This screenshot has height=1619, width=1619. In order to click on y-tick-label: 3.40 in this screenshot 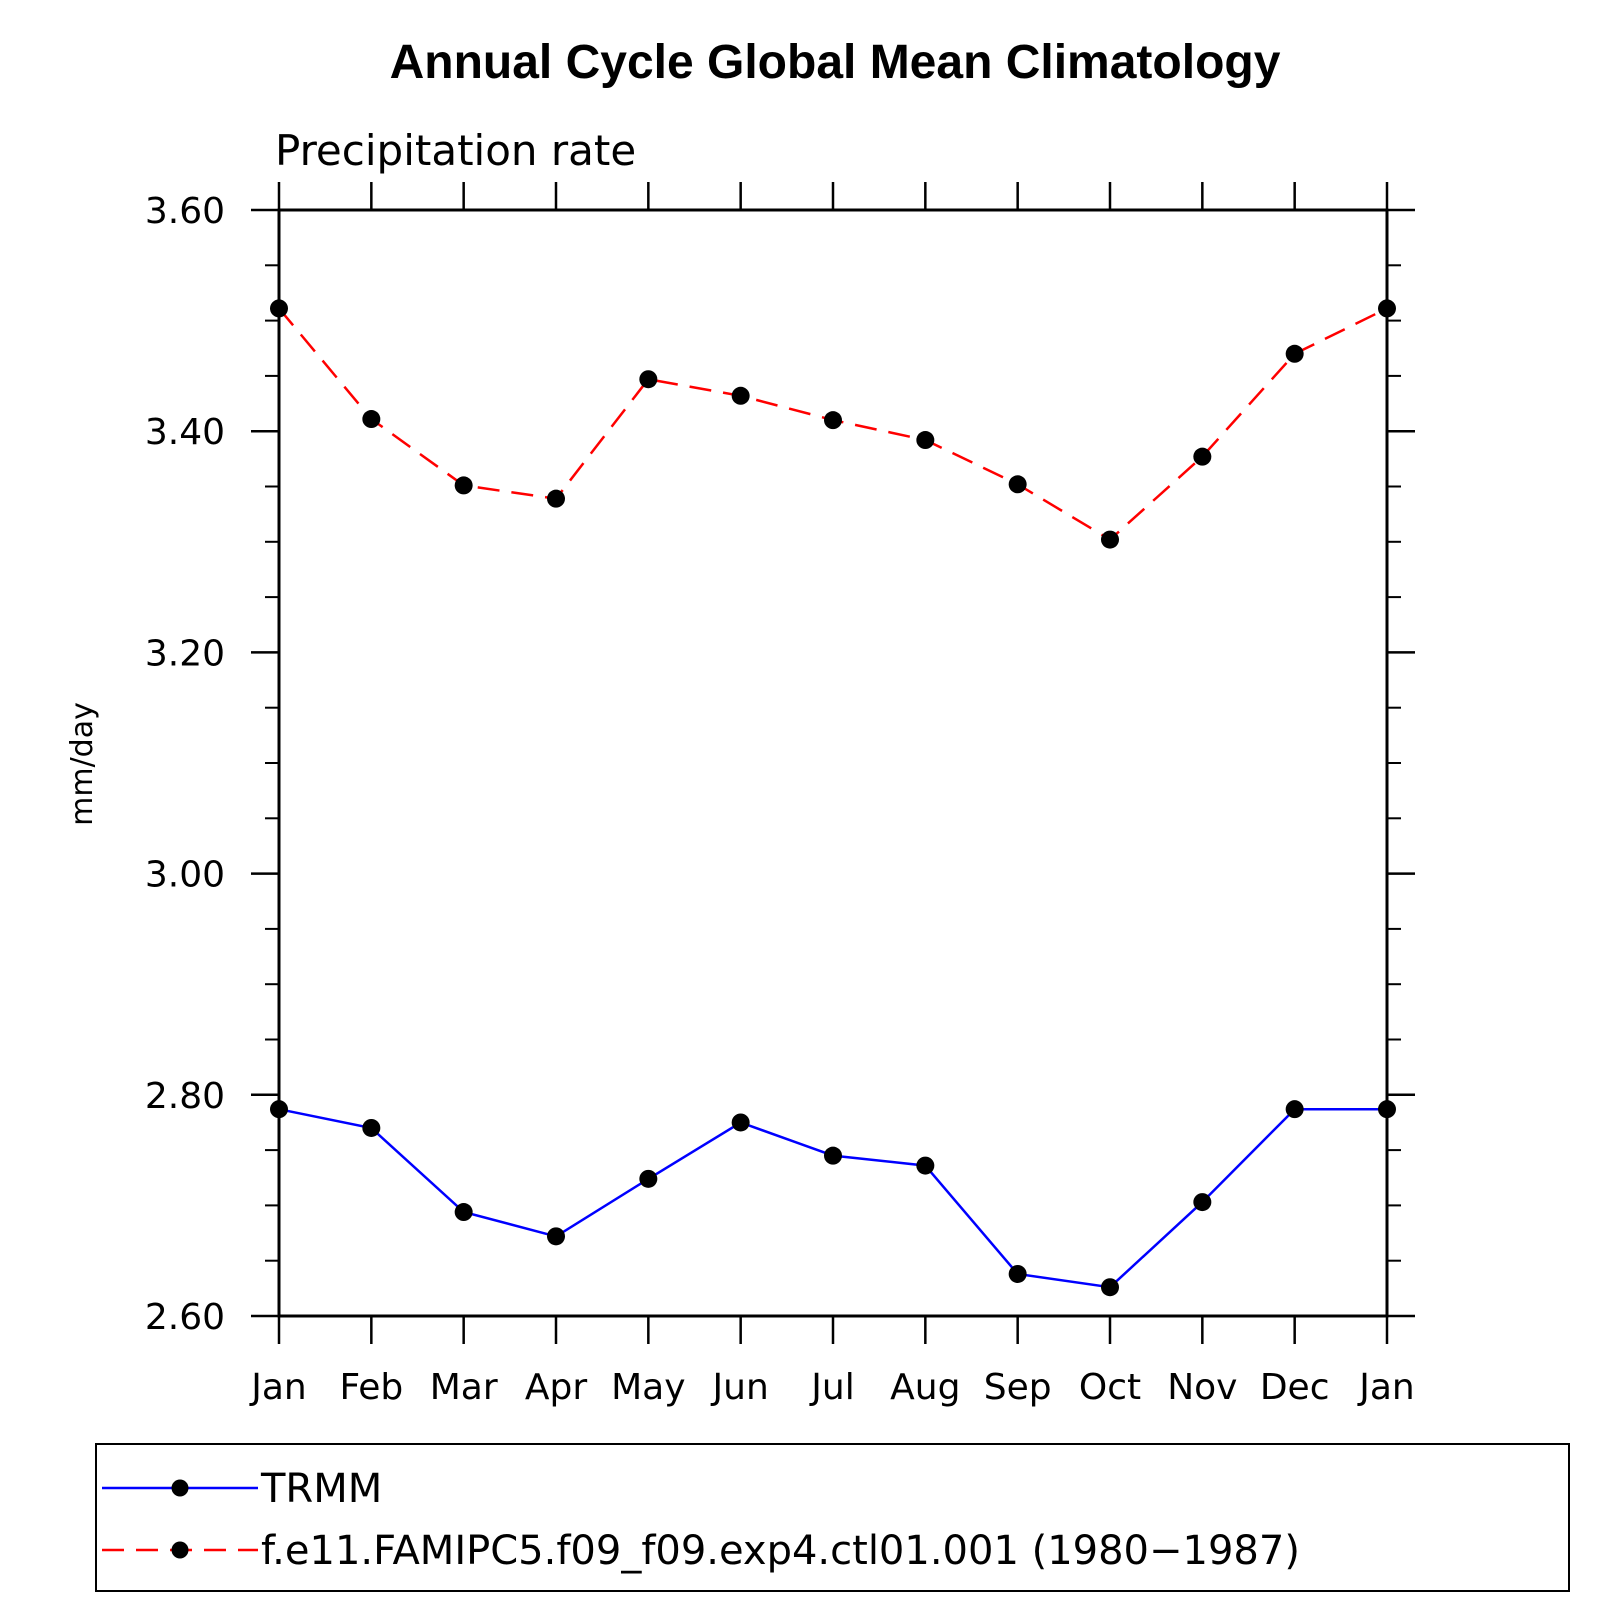, I will do `click(185, 432)`.